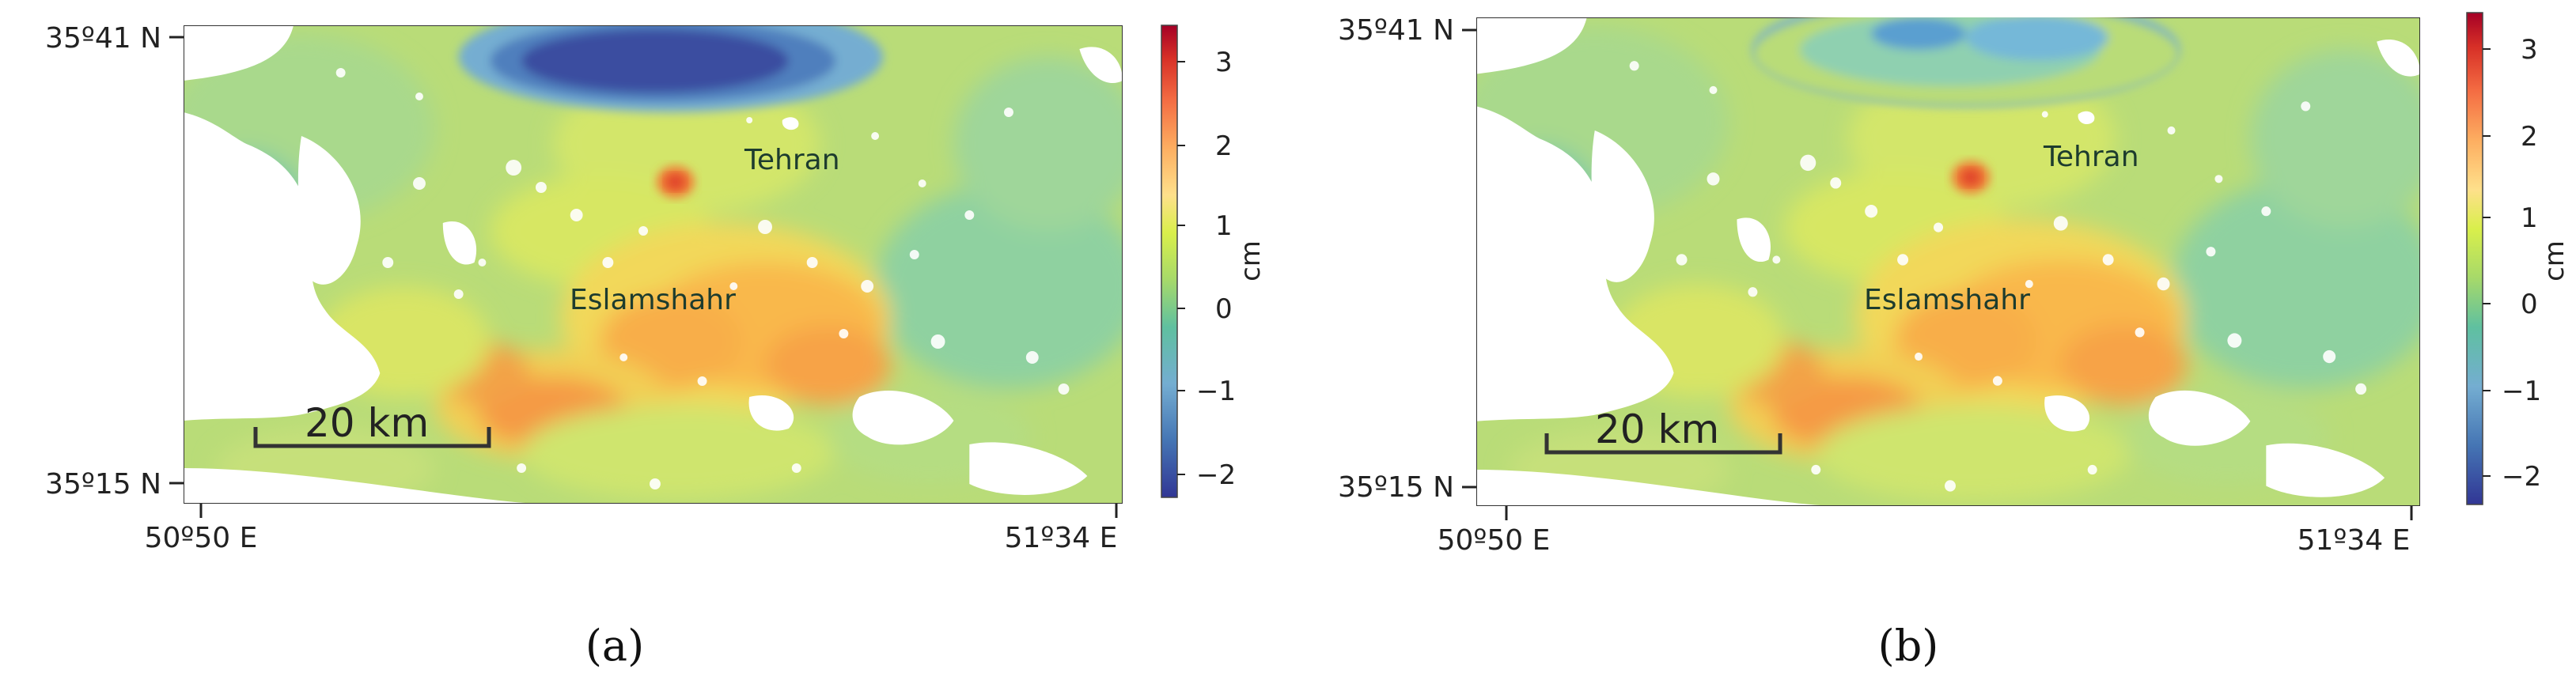 Image resolution: width=2576 pixels, height=699 pixels. Describe the element at coordinates (1966, 62) in the screenshot. I see `weak-trough-overlay` at that location.